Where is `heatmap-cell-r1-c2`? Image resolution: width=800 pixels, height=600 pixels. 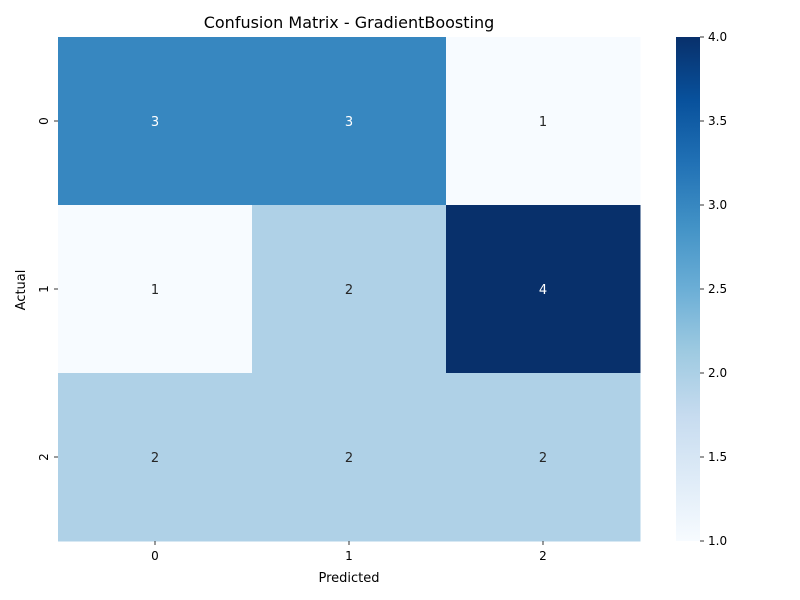
heatmap-cell-r1-c2 is located at coordinates (543, 289).